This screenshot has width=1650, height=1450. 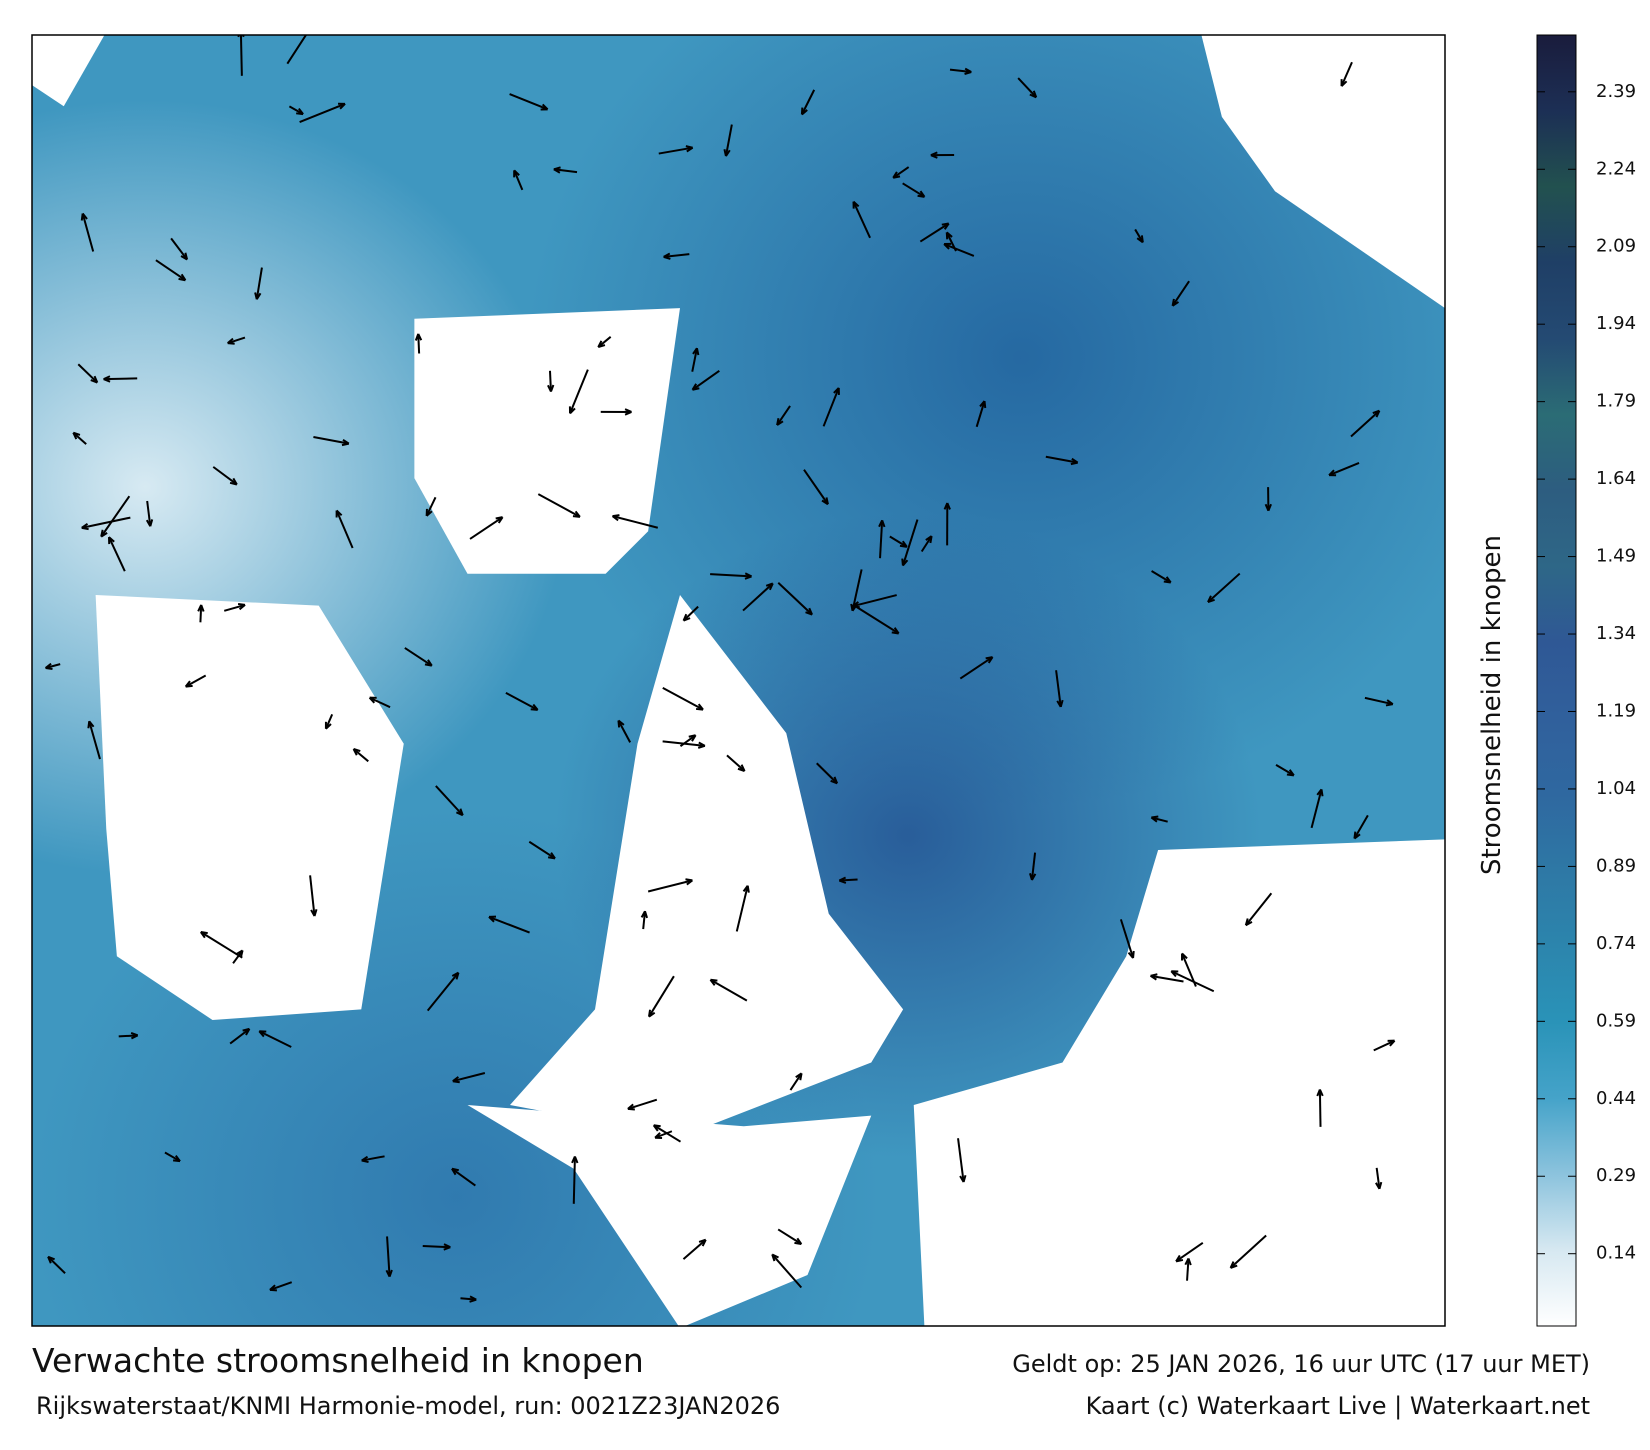 I want to click on colorbar-tick-label: 2.09, so click(x=1616, y=246).